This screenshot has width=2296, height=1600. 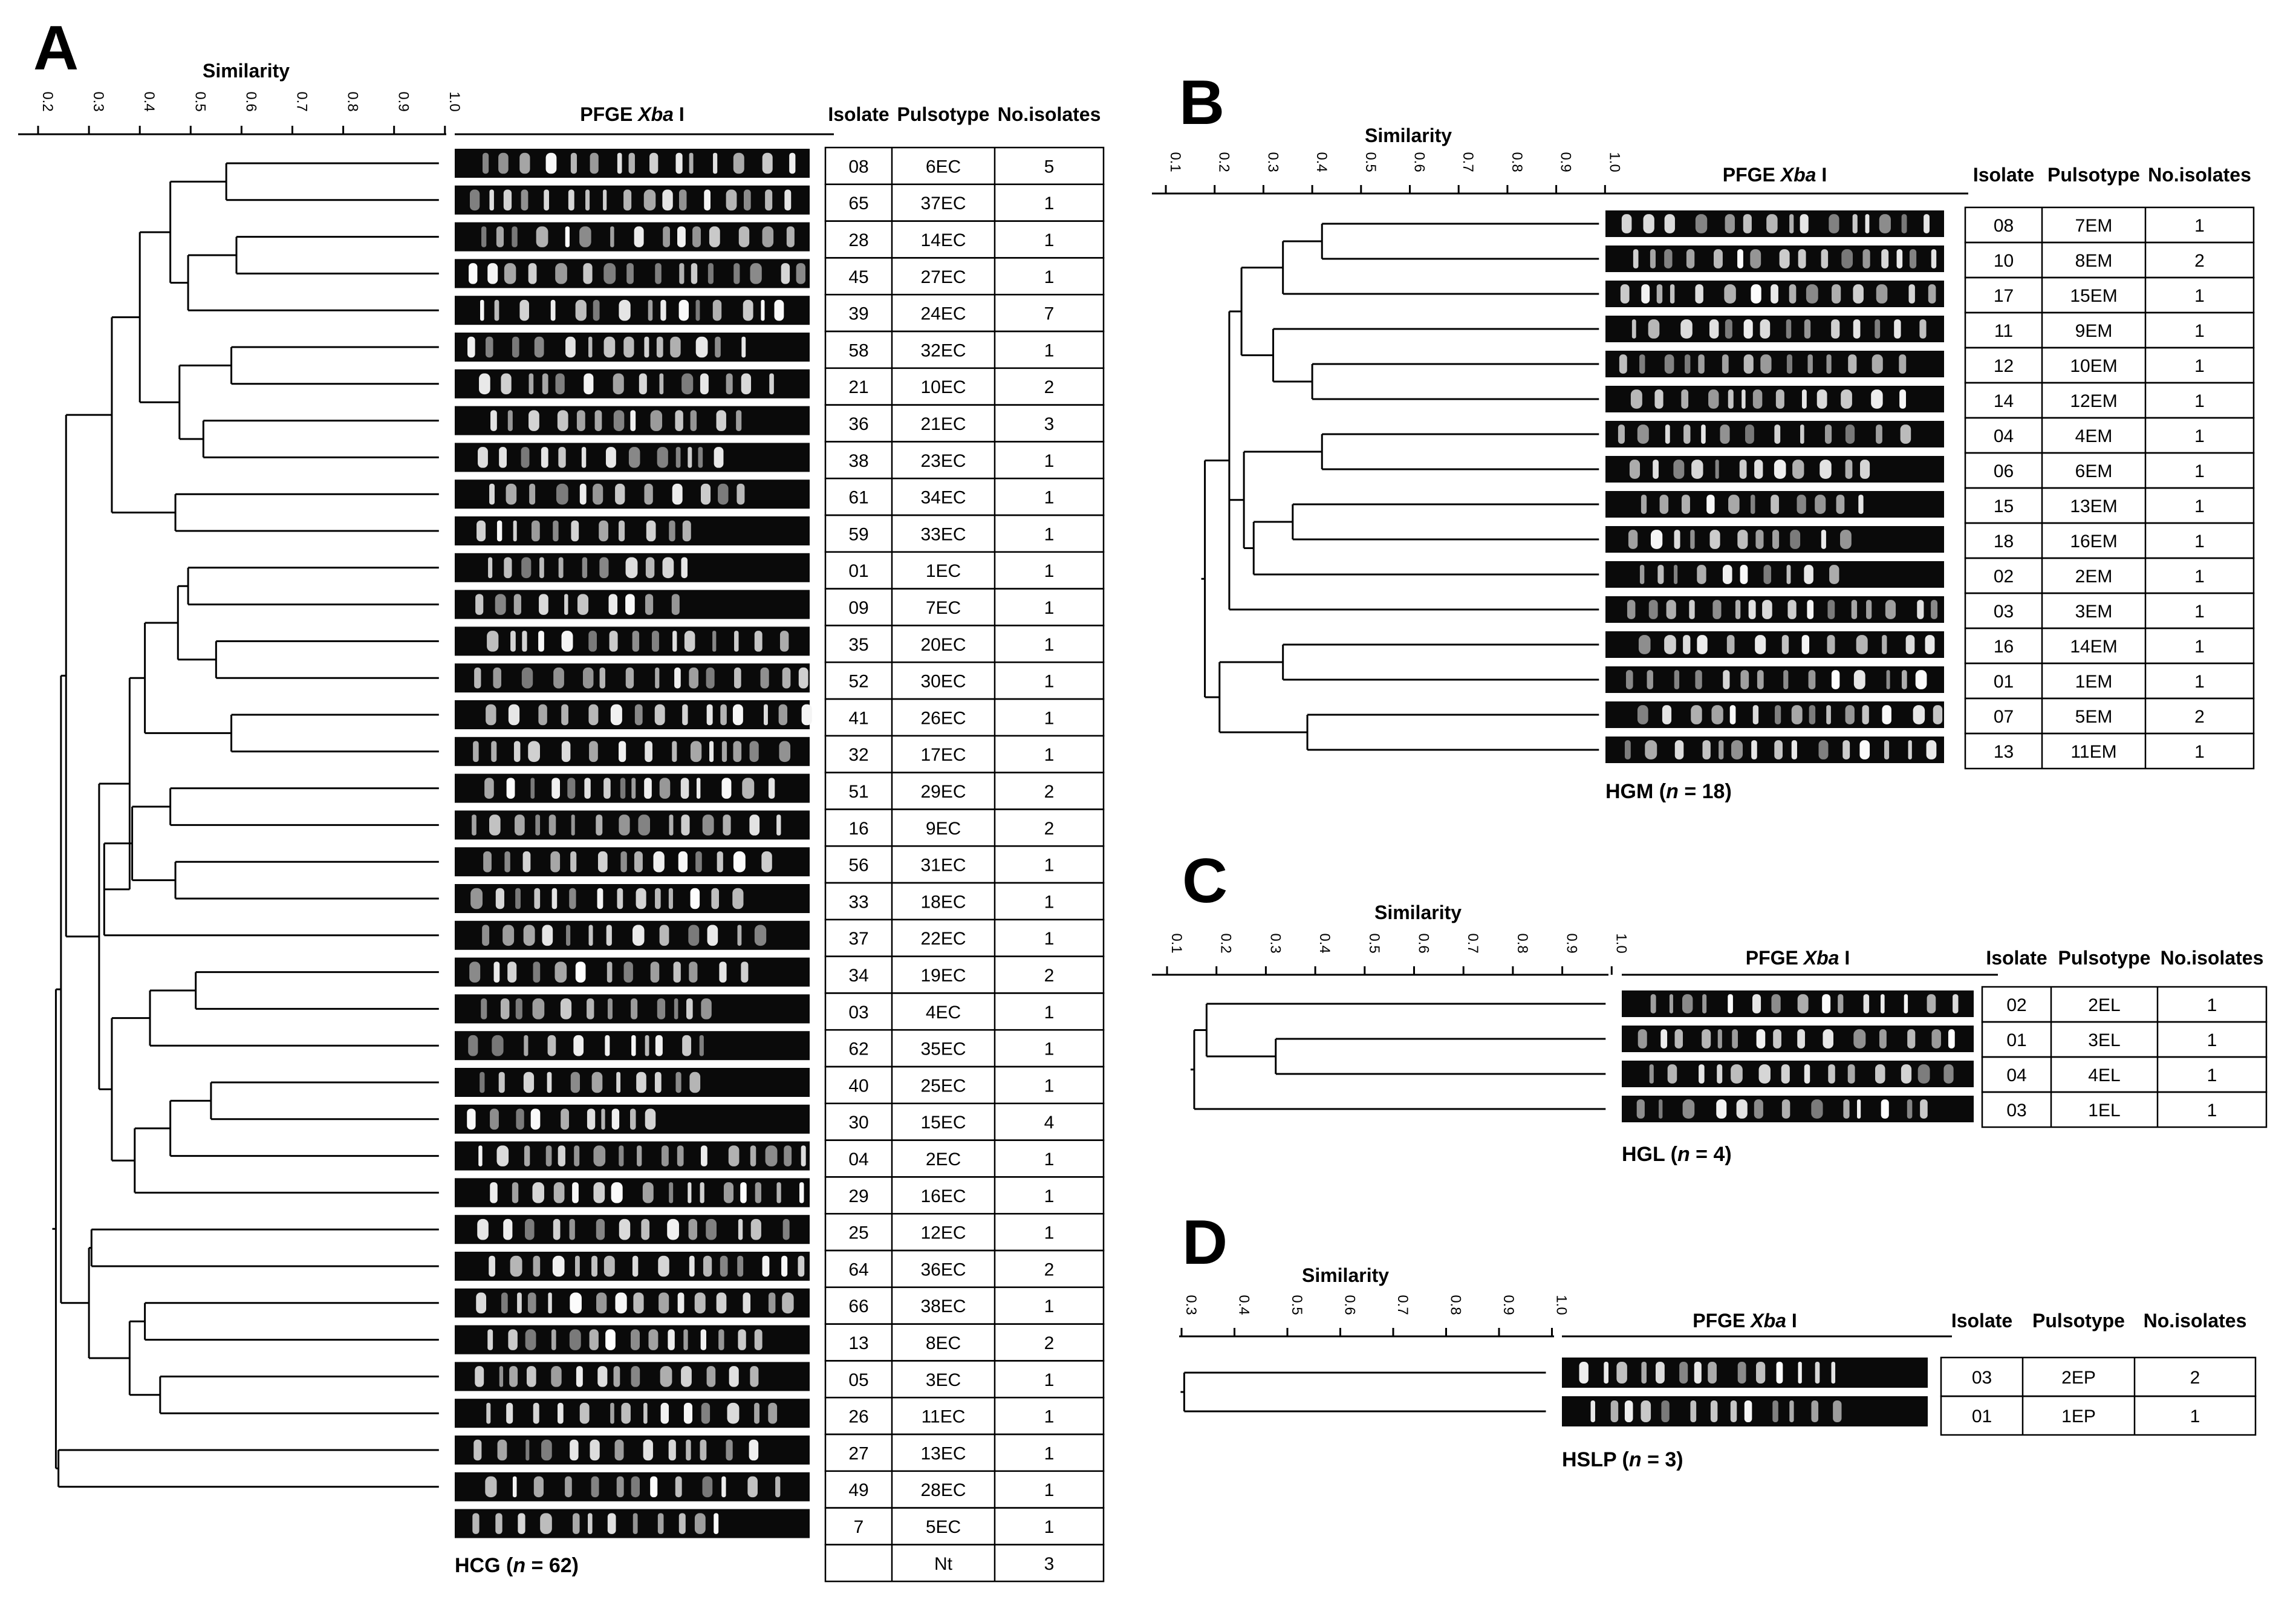 I want to click on axis-tick-label: 1.0, so click(x=454, y=101).